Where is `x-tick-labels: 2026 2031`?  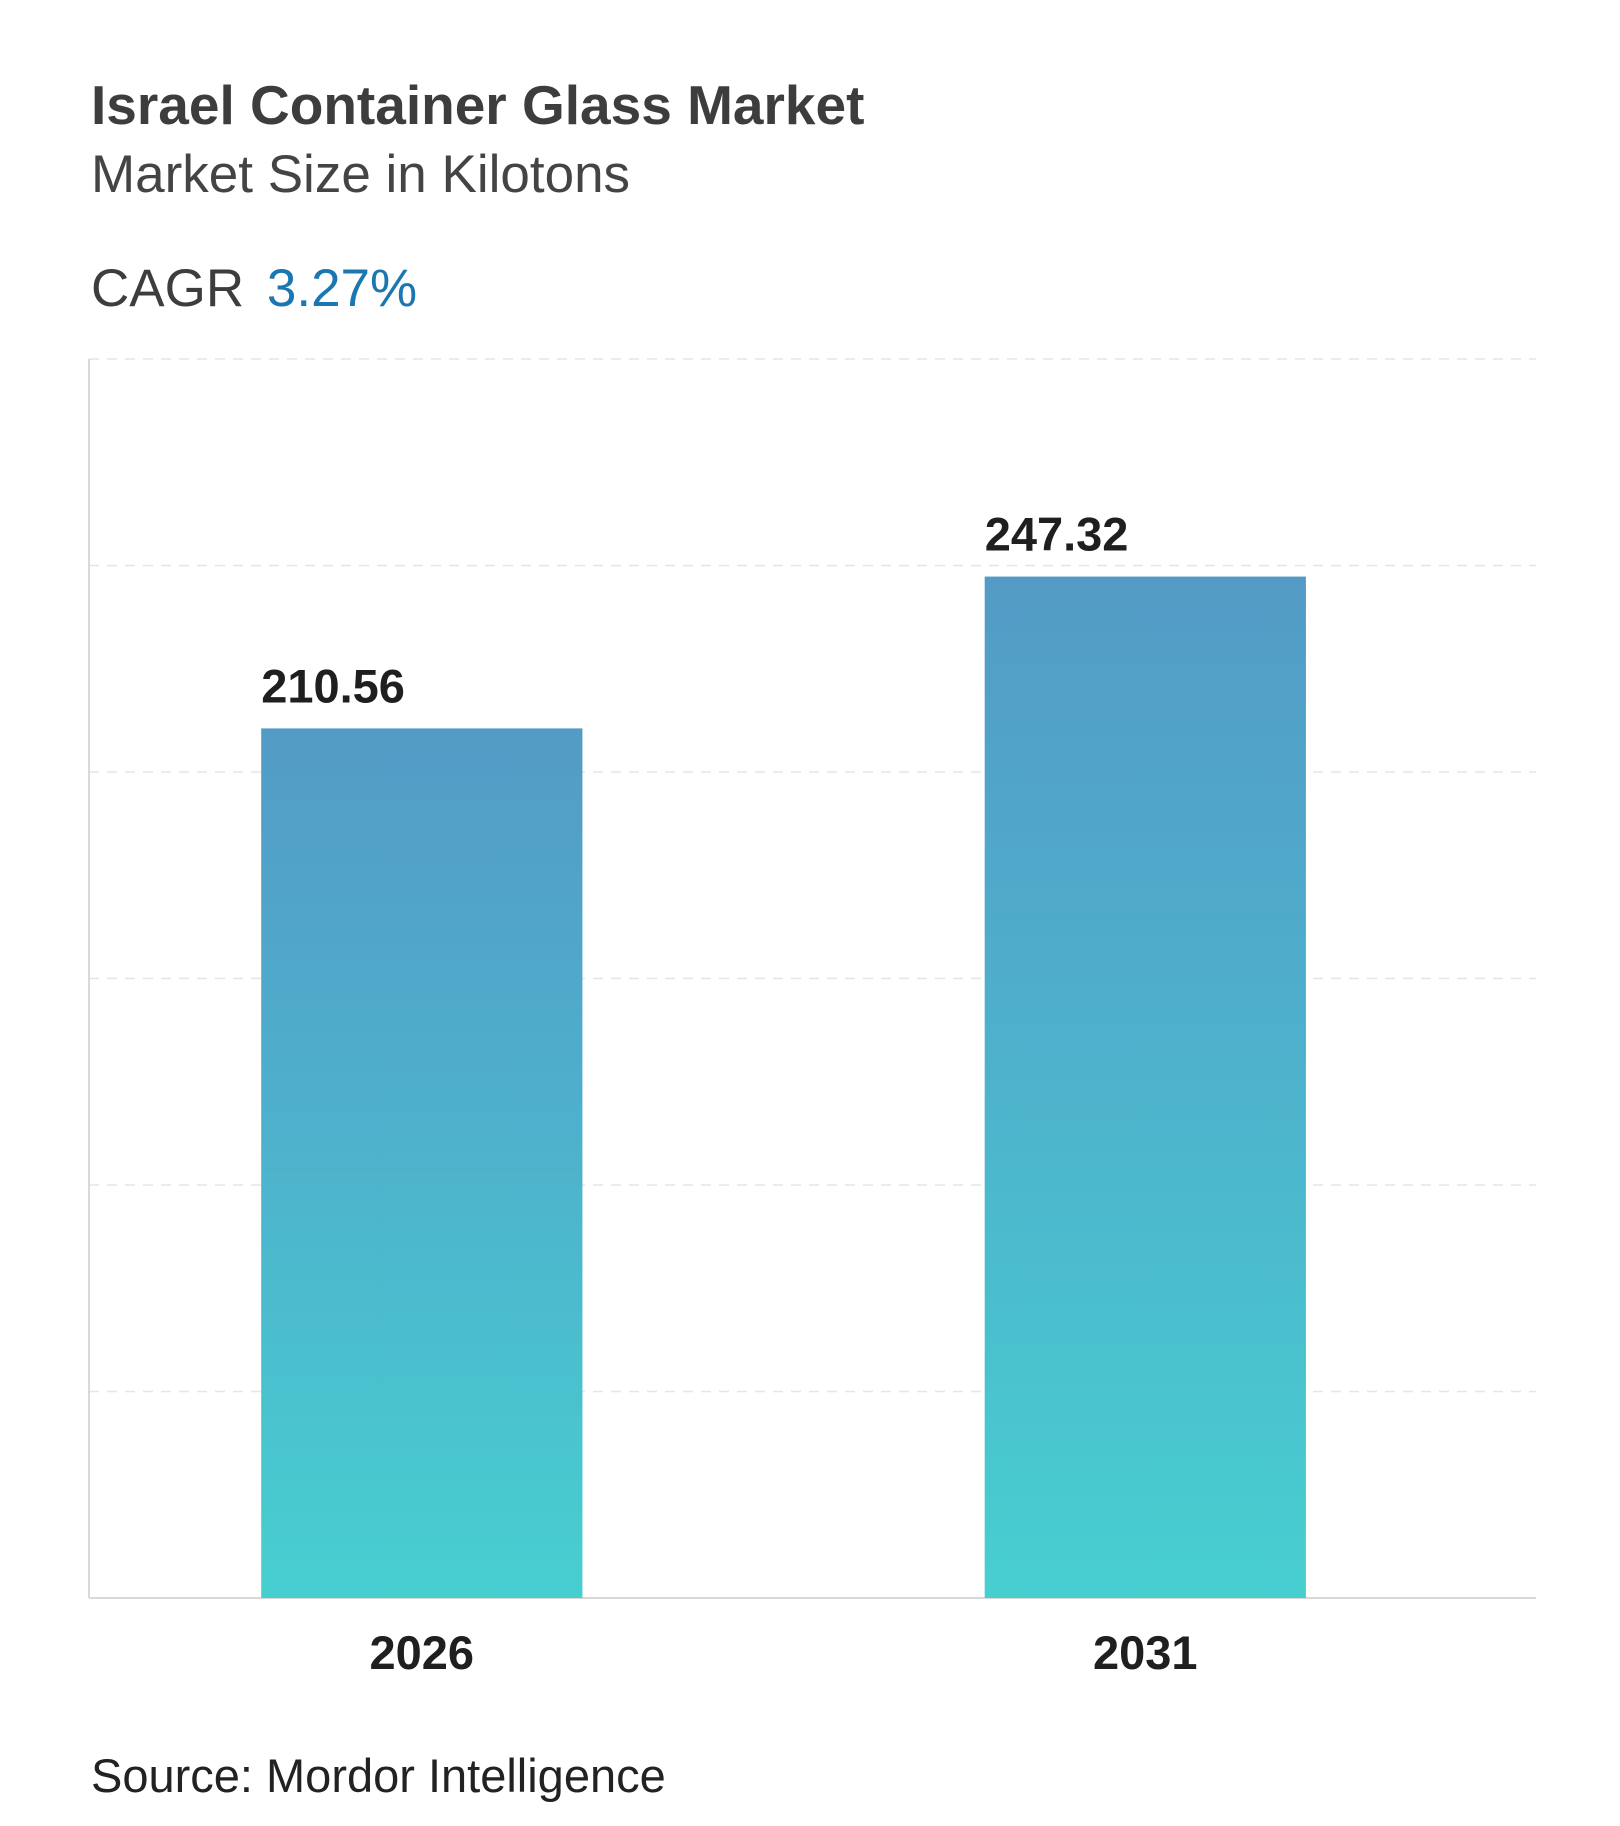
x-tick-labels: 2026 2031 is located at coordinates (784, 1652).